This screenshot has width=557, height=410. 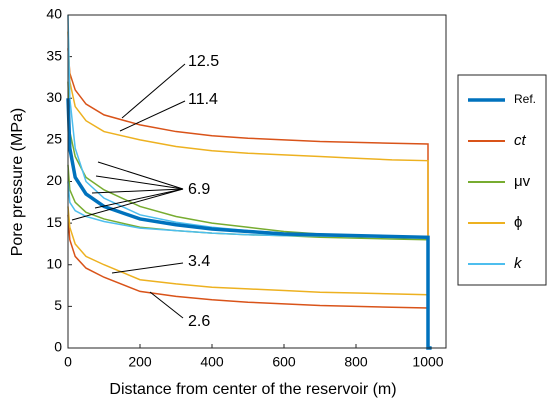 I want to click on annotation: 6.9, so click(x=199, y=189).